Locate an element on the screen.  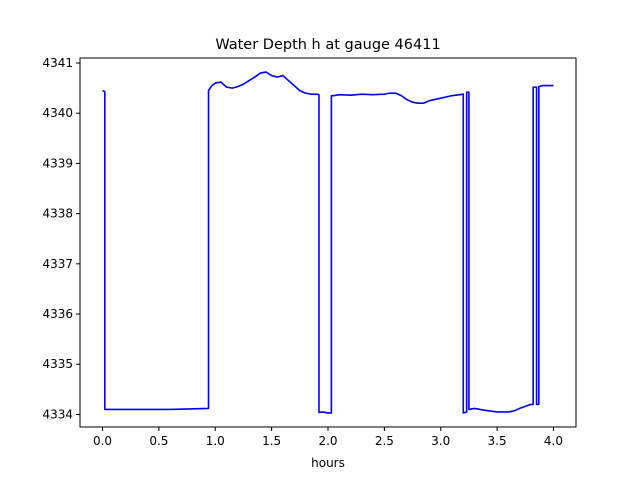
chart-title: Water Depth h at gauge 46411 is located at coordinates (327, 45).